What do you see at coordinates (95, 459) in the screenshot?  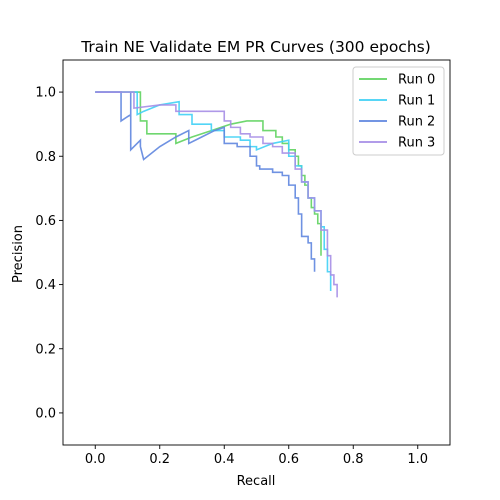 I see `x-tick-label: 0.0` at bounding box center [95, 459].